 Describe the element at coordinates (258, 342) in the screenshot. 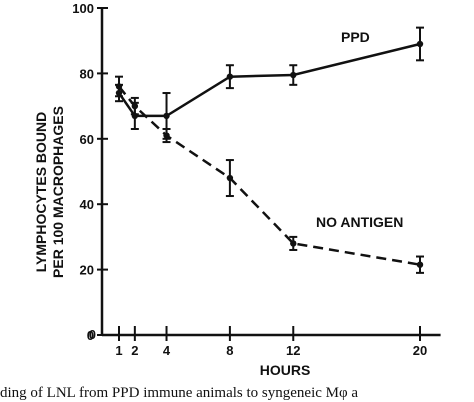

I see `x-axis-ticks: 0 1 2 4 8 12 20` at that location.